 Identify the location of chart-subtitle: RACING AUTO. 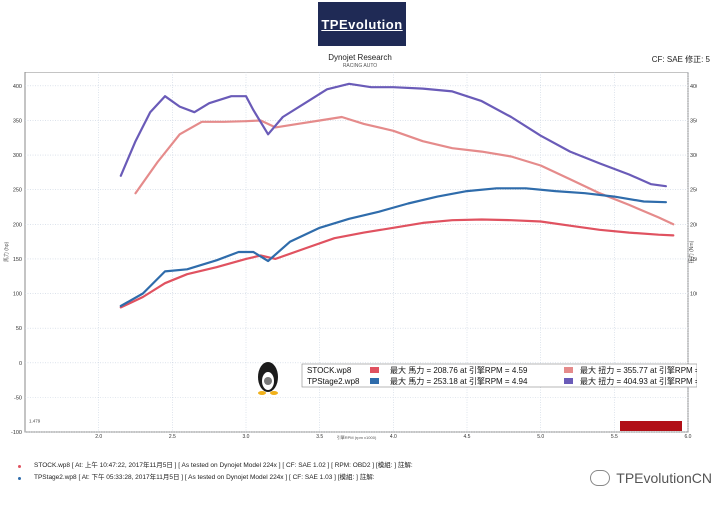
(360, 66).